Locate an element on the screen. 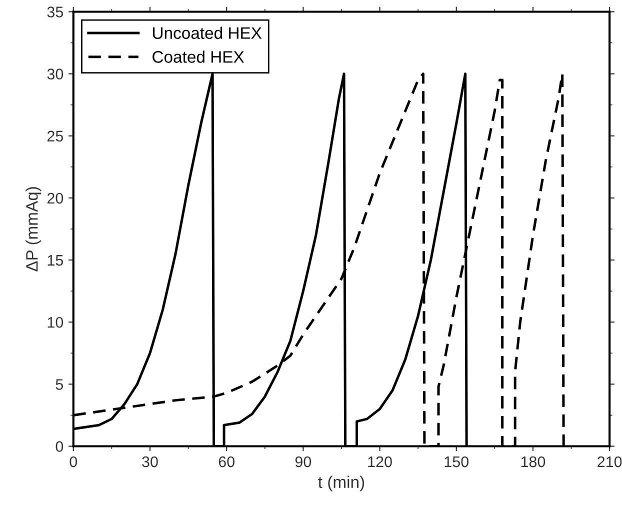  y-tick-label: 10 is located at coordinates (56, 322).